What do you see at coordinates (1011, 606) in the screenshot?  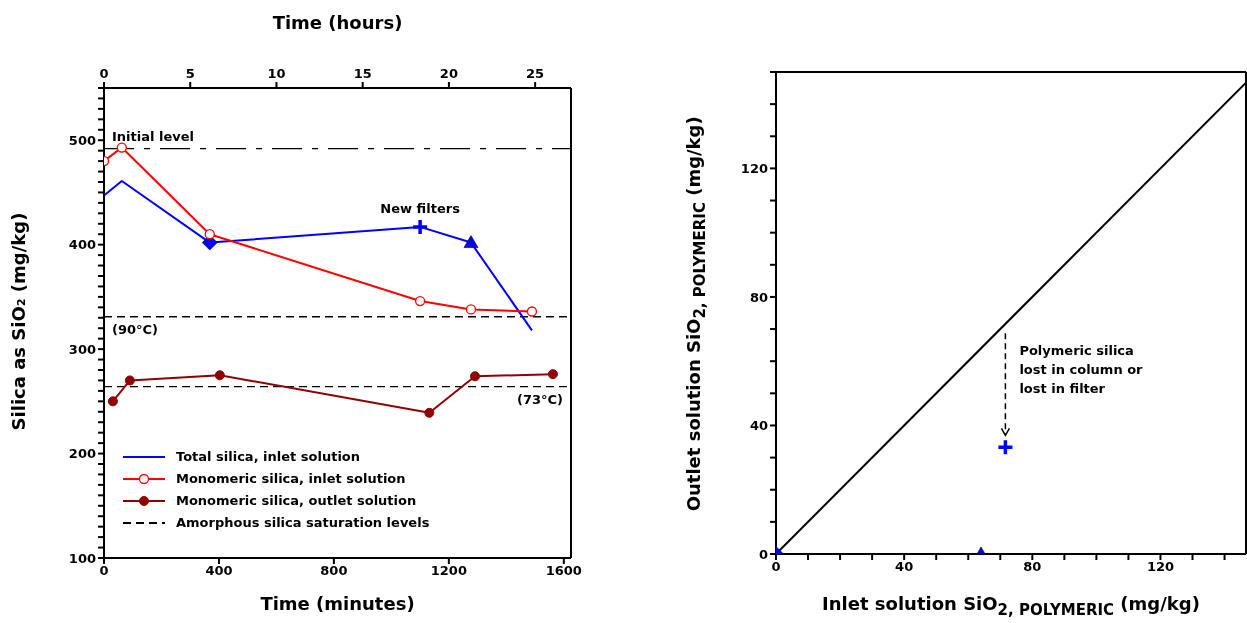 I see `x-axis-title: Inlet solution SiO$_{2, POLYMERIC}$ (mg/kg)` at bounding box center [1011, 606].